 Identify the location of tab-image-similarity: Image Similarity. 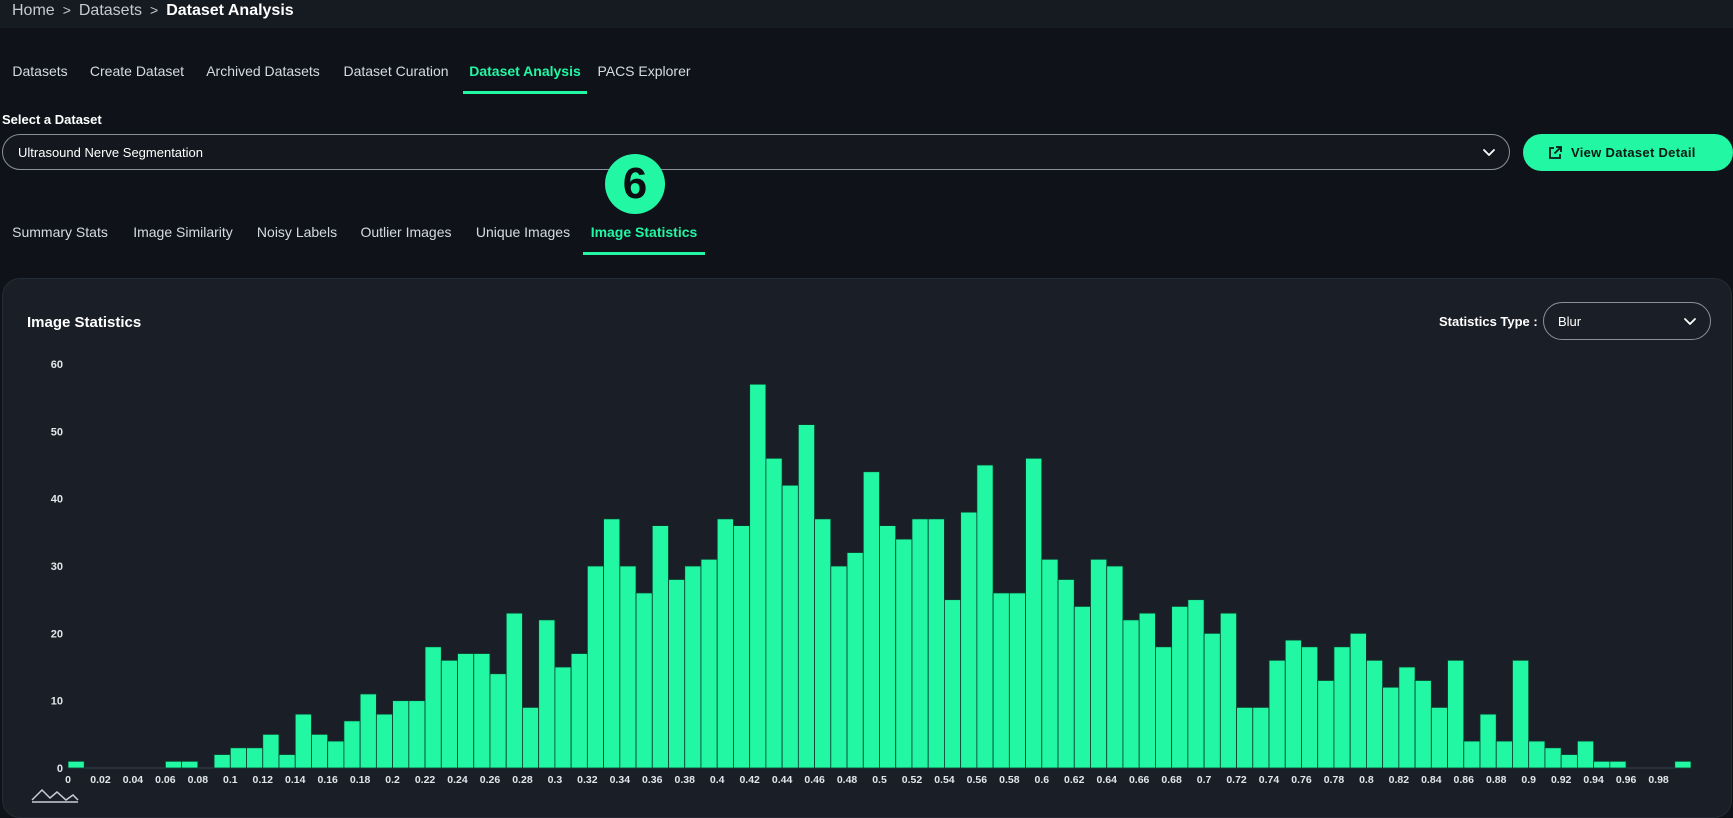
(183, 232).